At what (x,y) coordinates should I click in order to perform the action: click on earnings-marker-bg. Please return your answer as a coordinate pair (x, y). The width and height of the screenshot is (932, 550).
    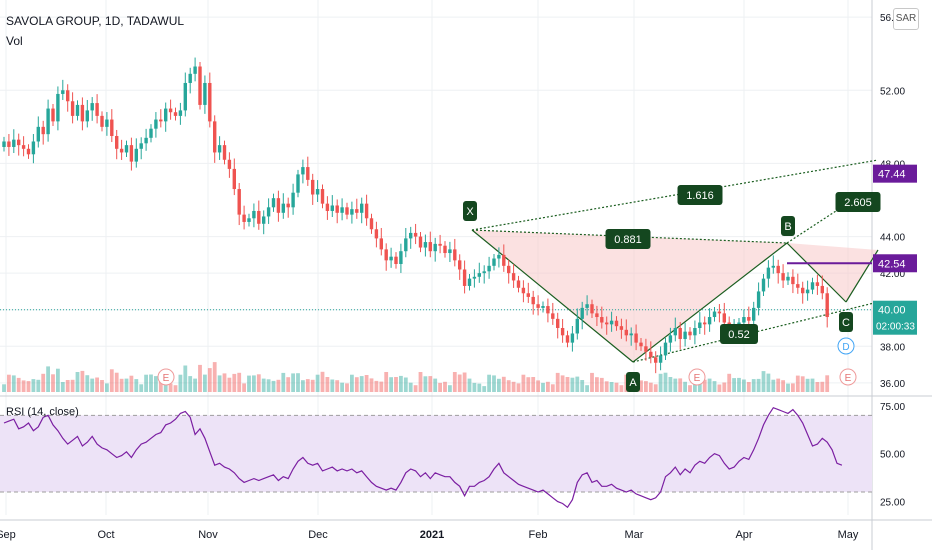
    Looking at the image, I should click on (848, 377).